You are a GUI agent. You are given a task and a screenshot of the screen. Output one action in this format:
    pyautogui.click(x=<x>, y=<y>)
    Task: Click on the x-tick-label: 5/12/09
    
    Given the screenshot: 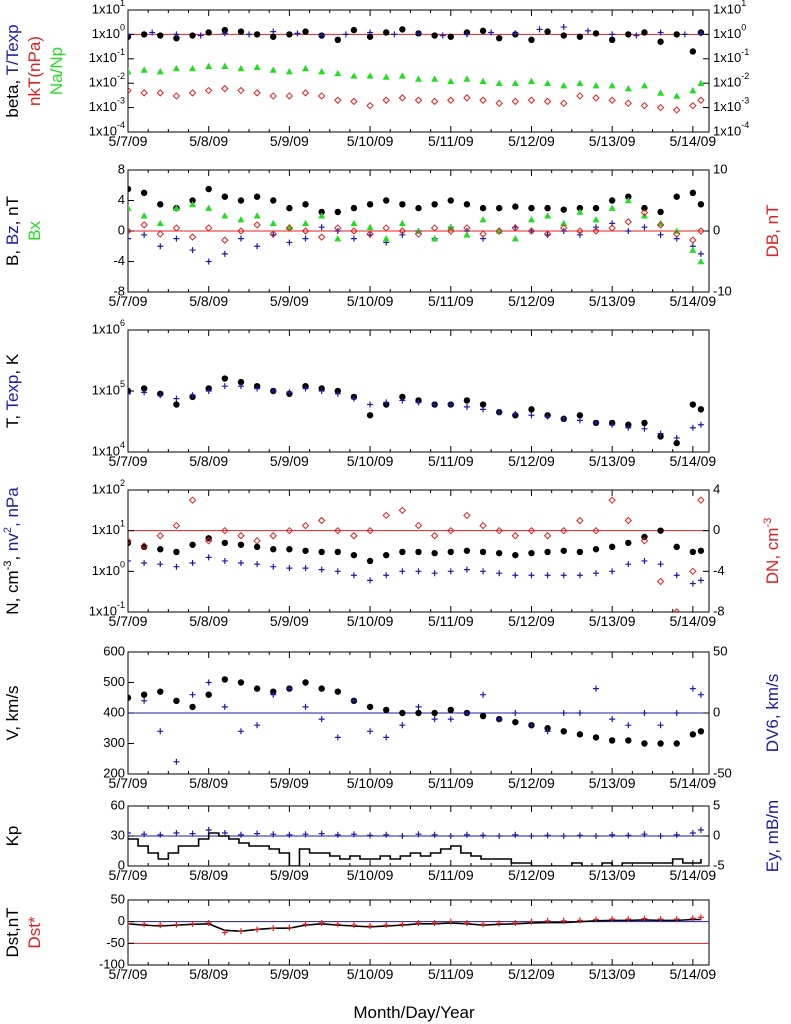 What is the action you would take?
    pyautogui.click(x=531, y=141)
    